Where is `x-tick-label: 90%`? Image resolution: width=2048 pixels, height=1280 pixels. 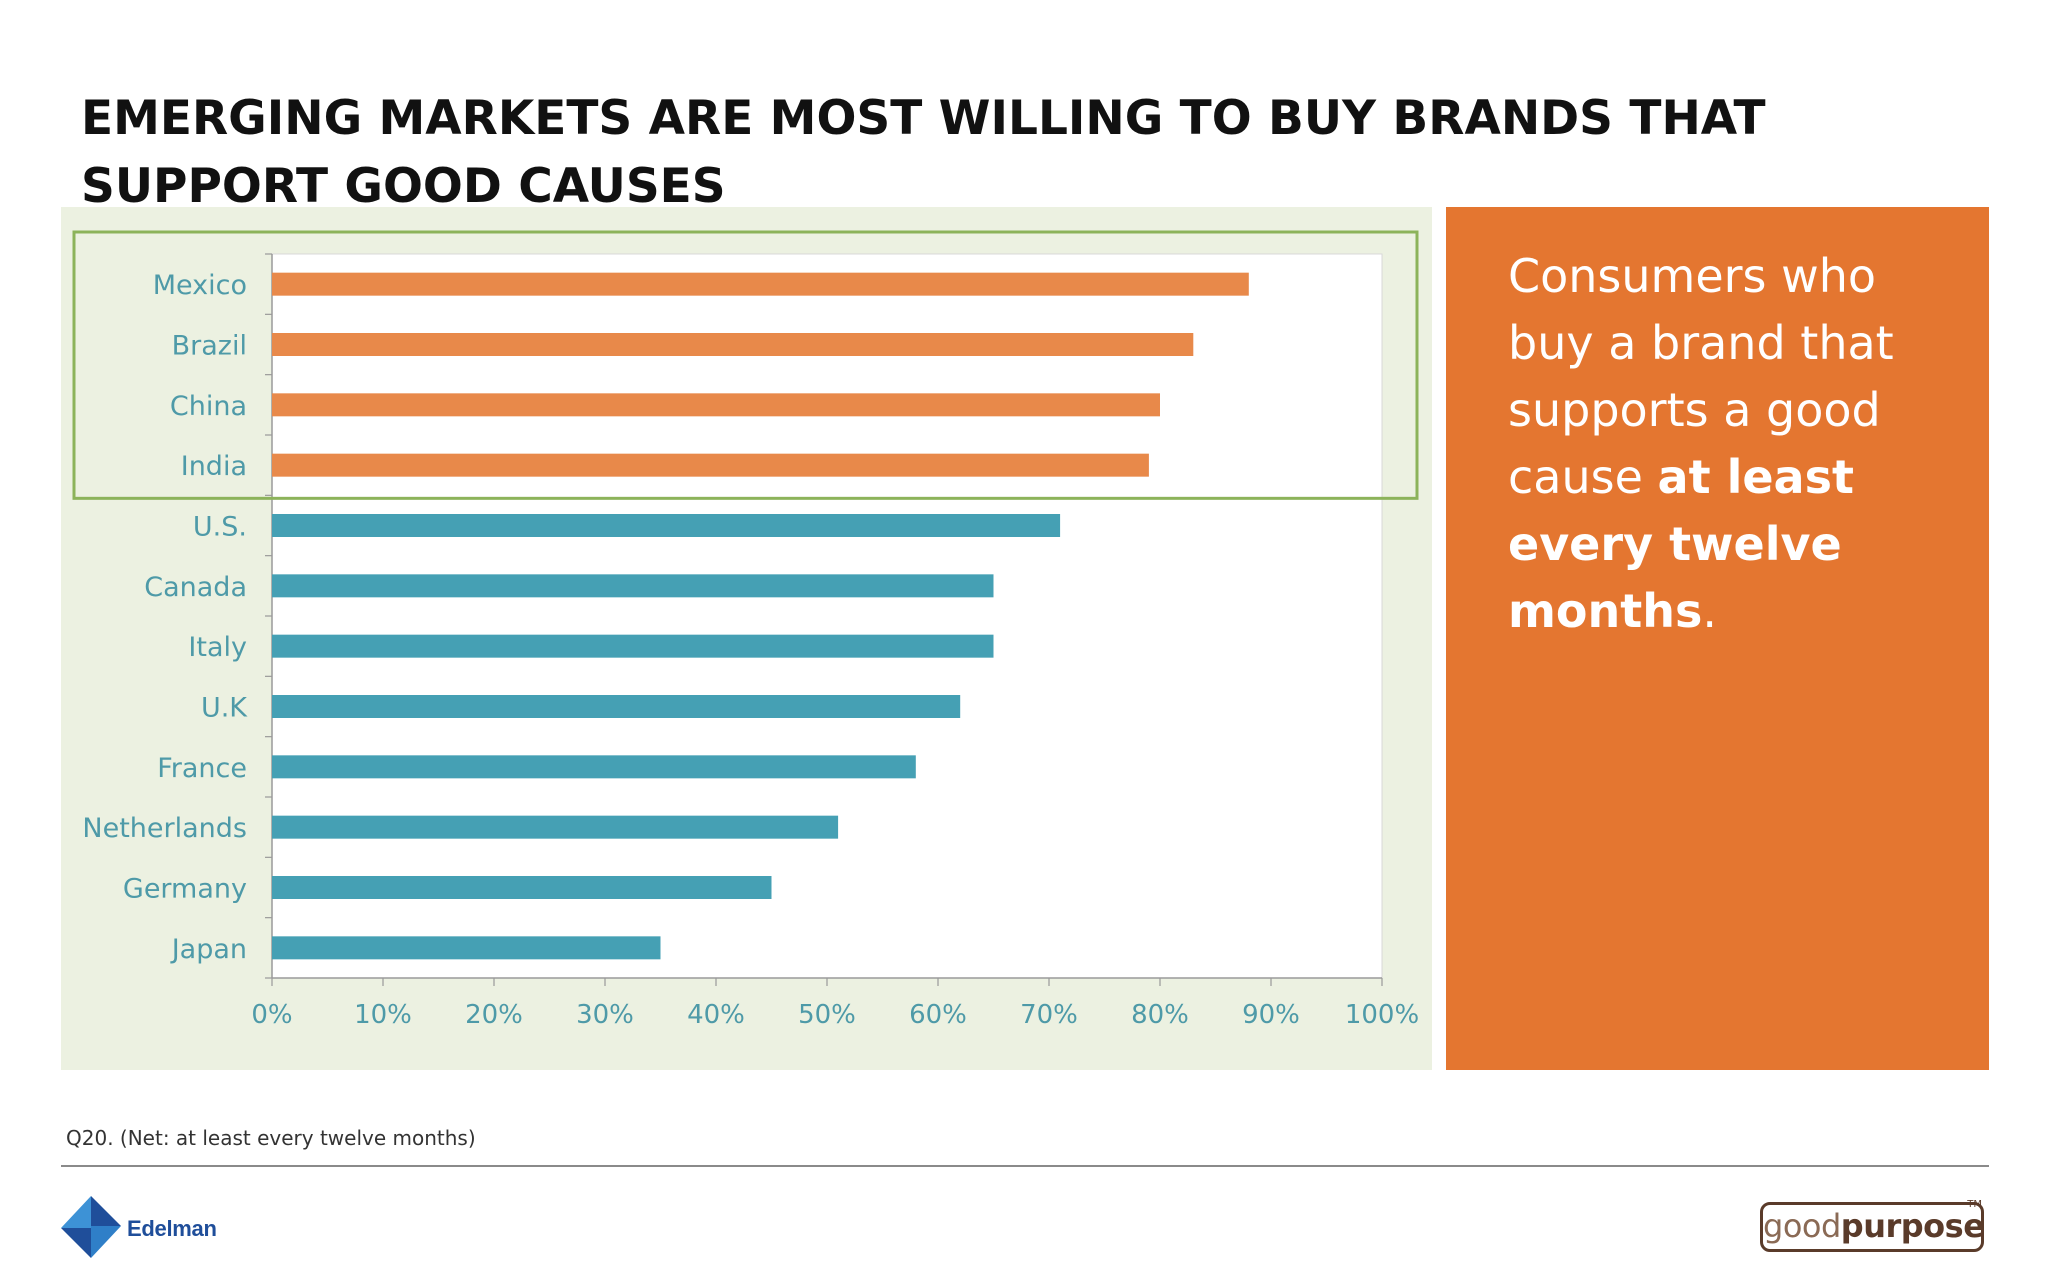
x-tick-label: 90% is located at coordinates (1271, 1015).